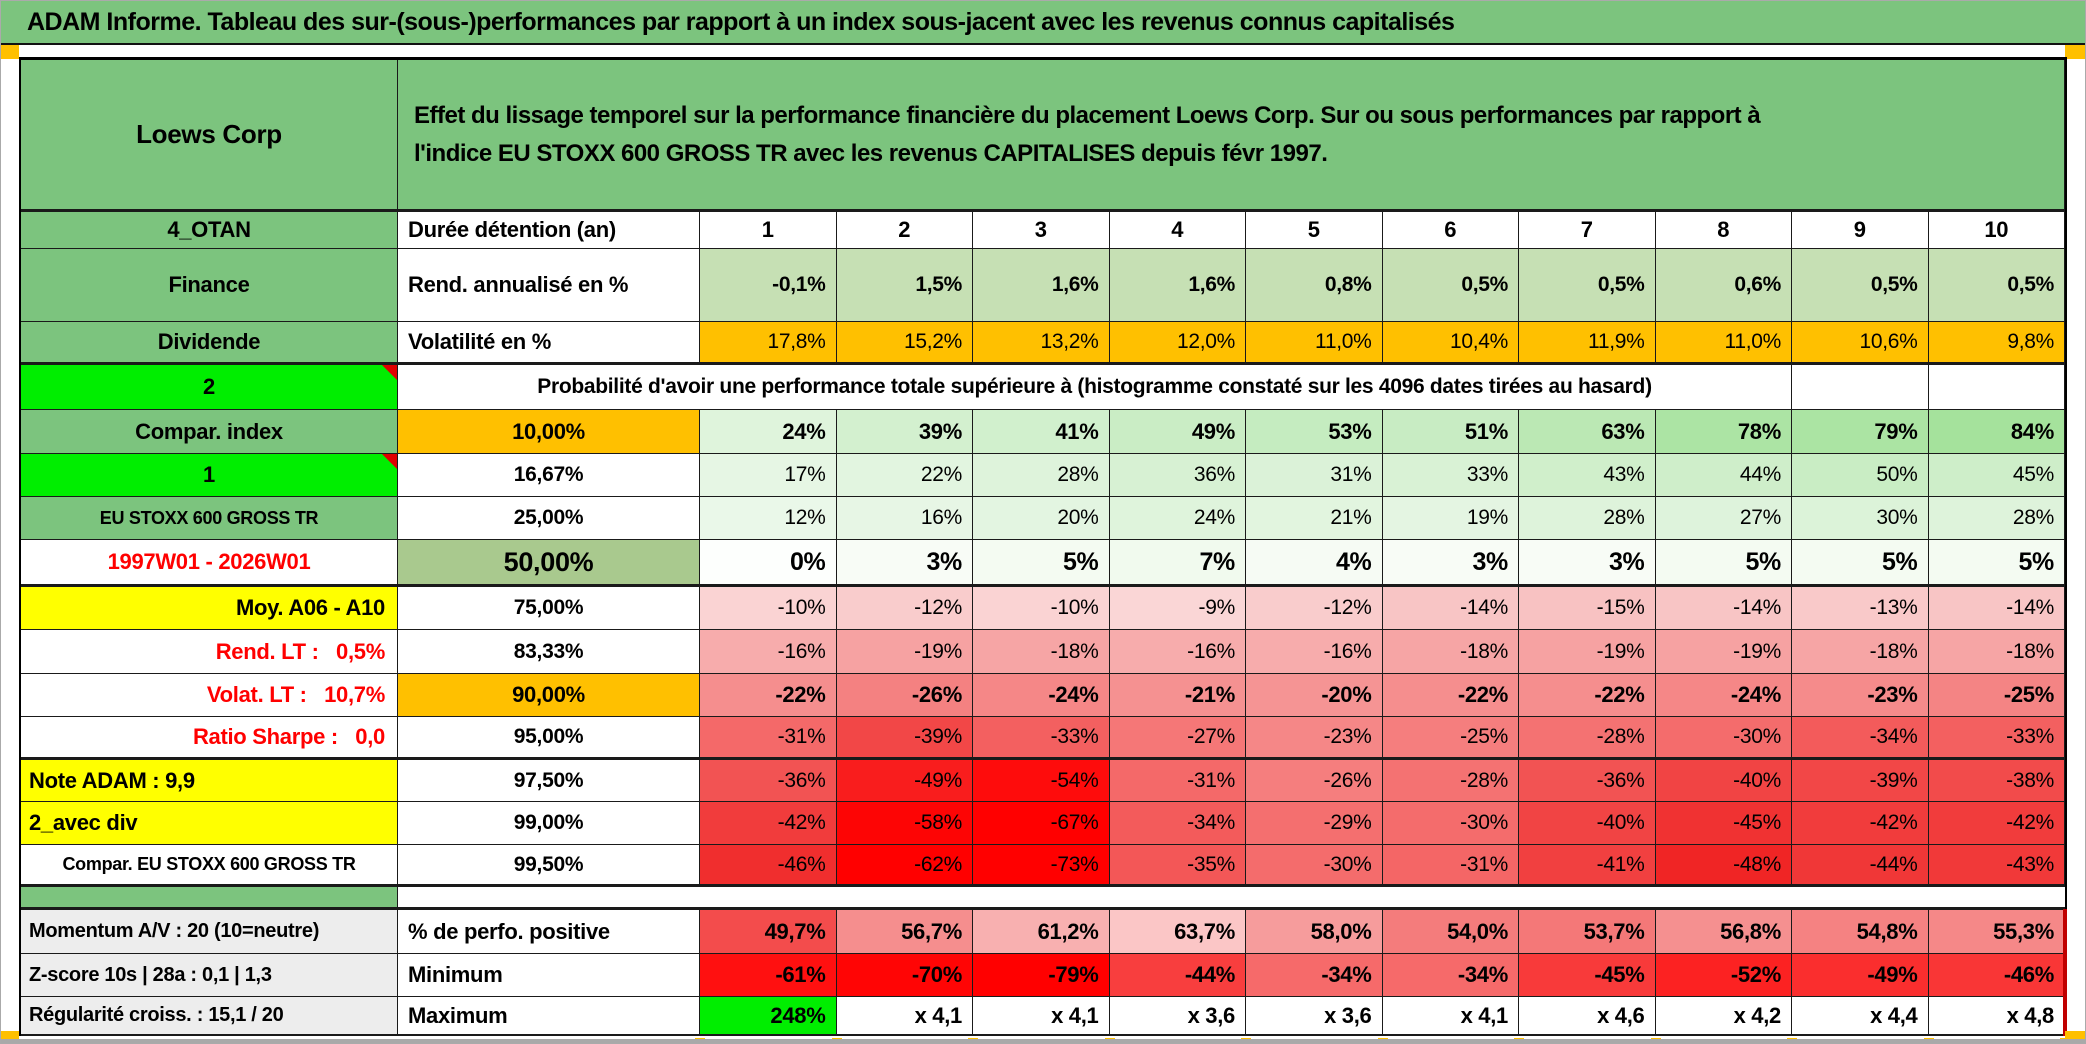  Describe the element at coordinates (1041, 432) in the screenshot. I see `data-cell: 41%` at that location.